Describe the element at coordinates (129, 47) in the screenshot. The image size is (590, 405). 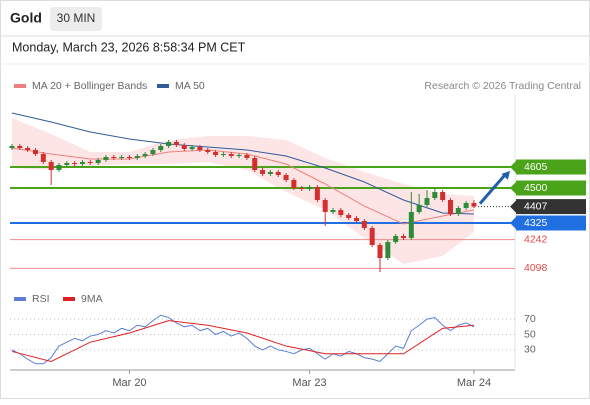
I see `datetime: Monday, March 23, 2026 8:58:34 PM CET` at that location.